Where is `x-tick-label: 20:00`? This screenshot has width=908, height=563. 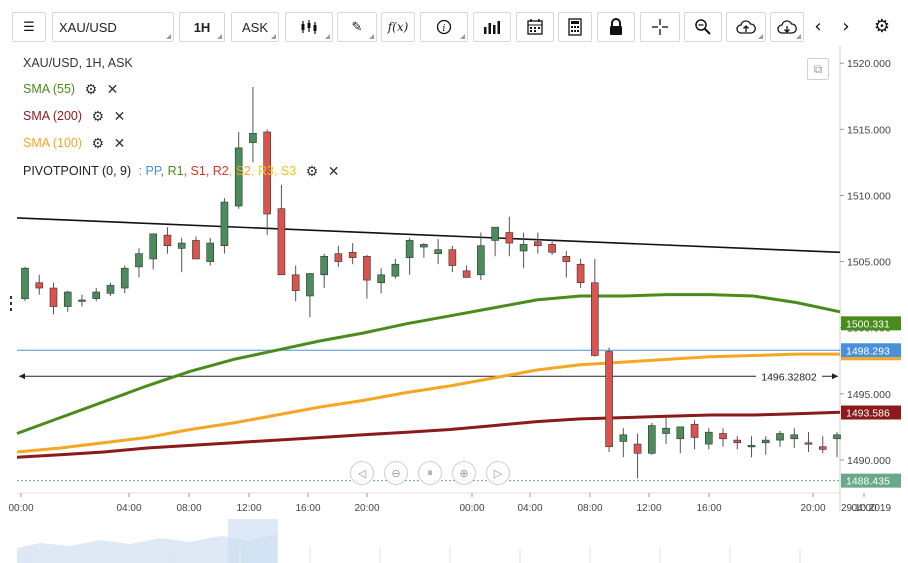 x-tick-label: 20:00 is located at coordinates (812, 508).